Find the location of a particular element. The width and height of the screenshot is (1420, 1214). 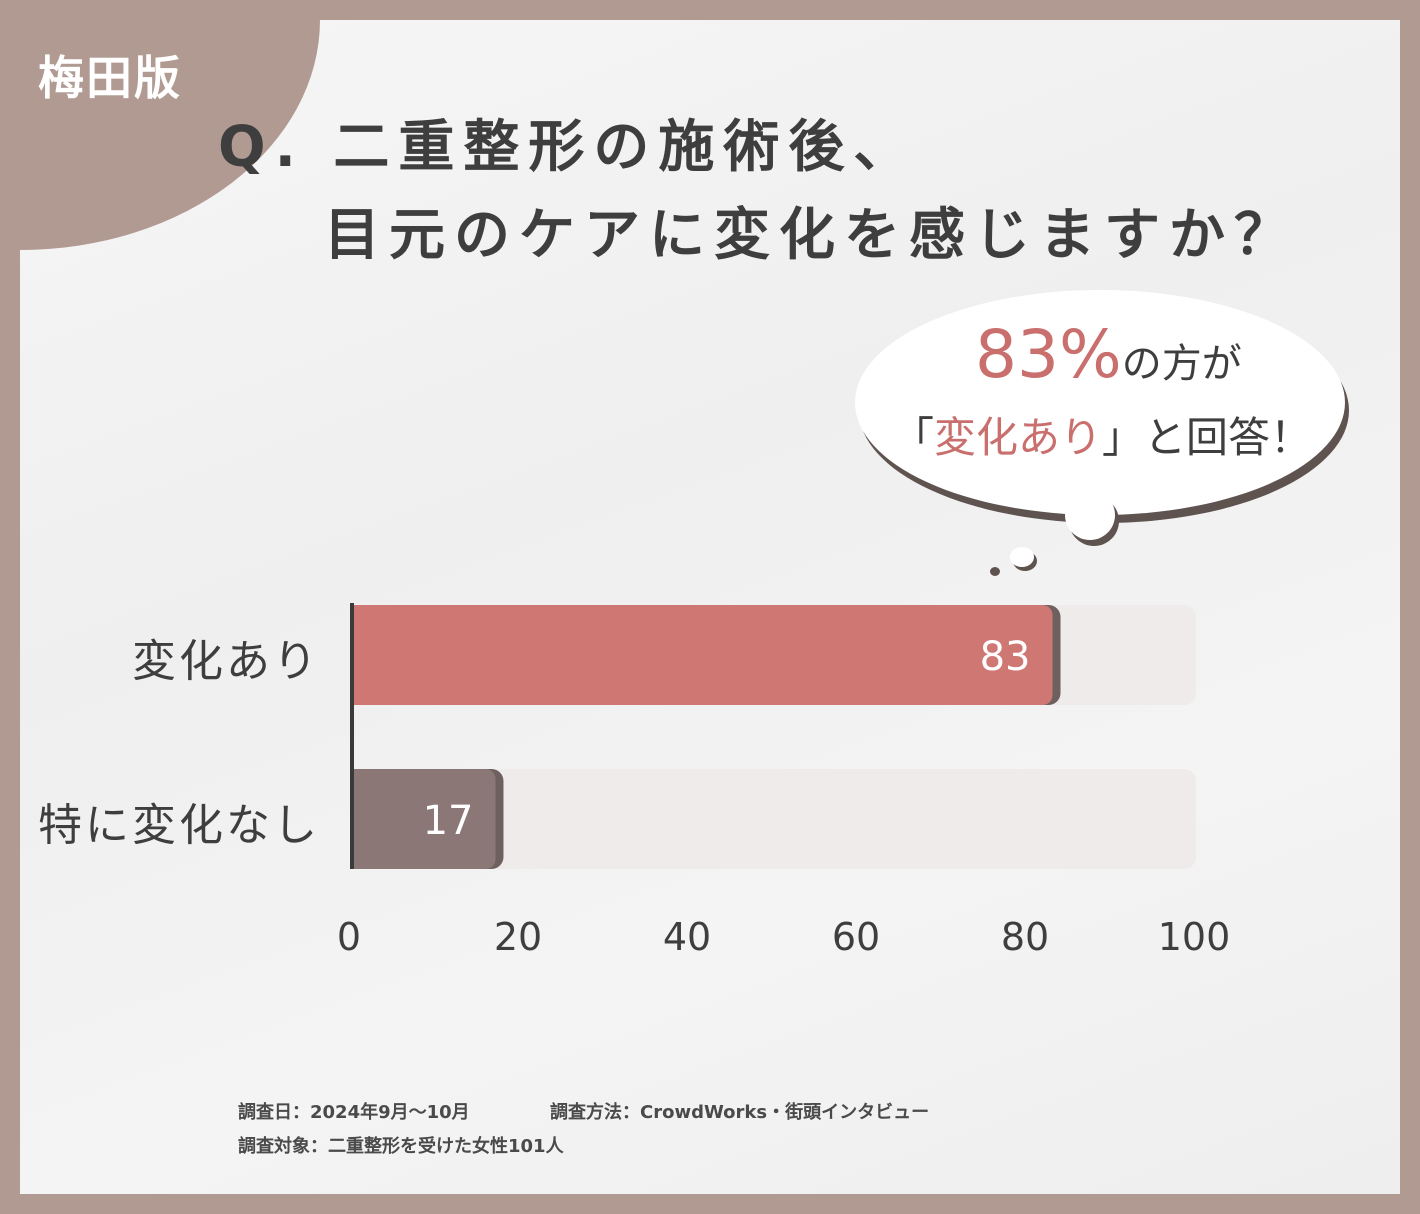

callout-line1: 83%の方が is located at coordinates (1108, 354).